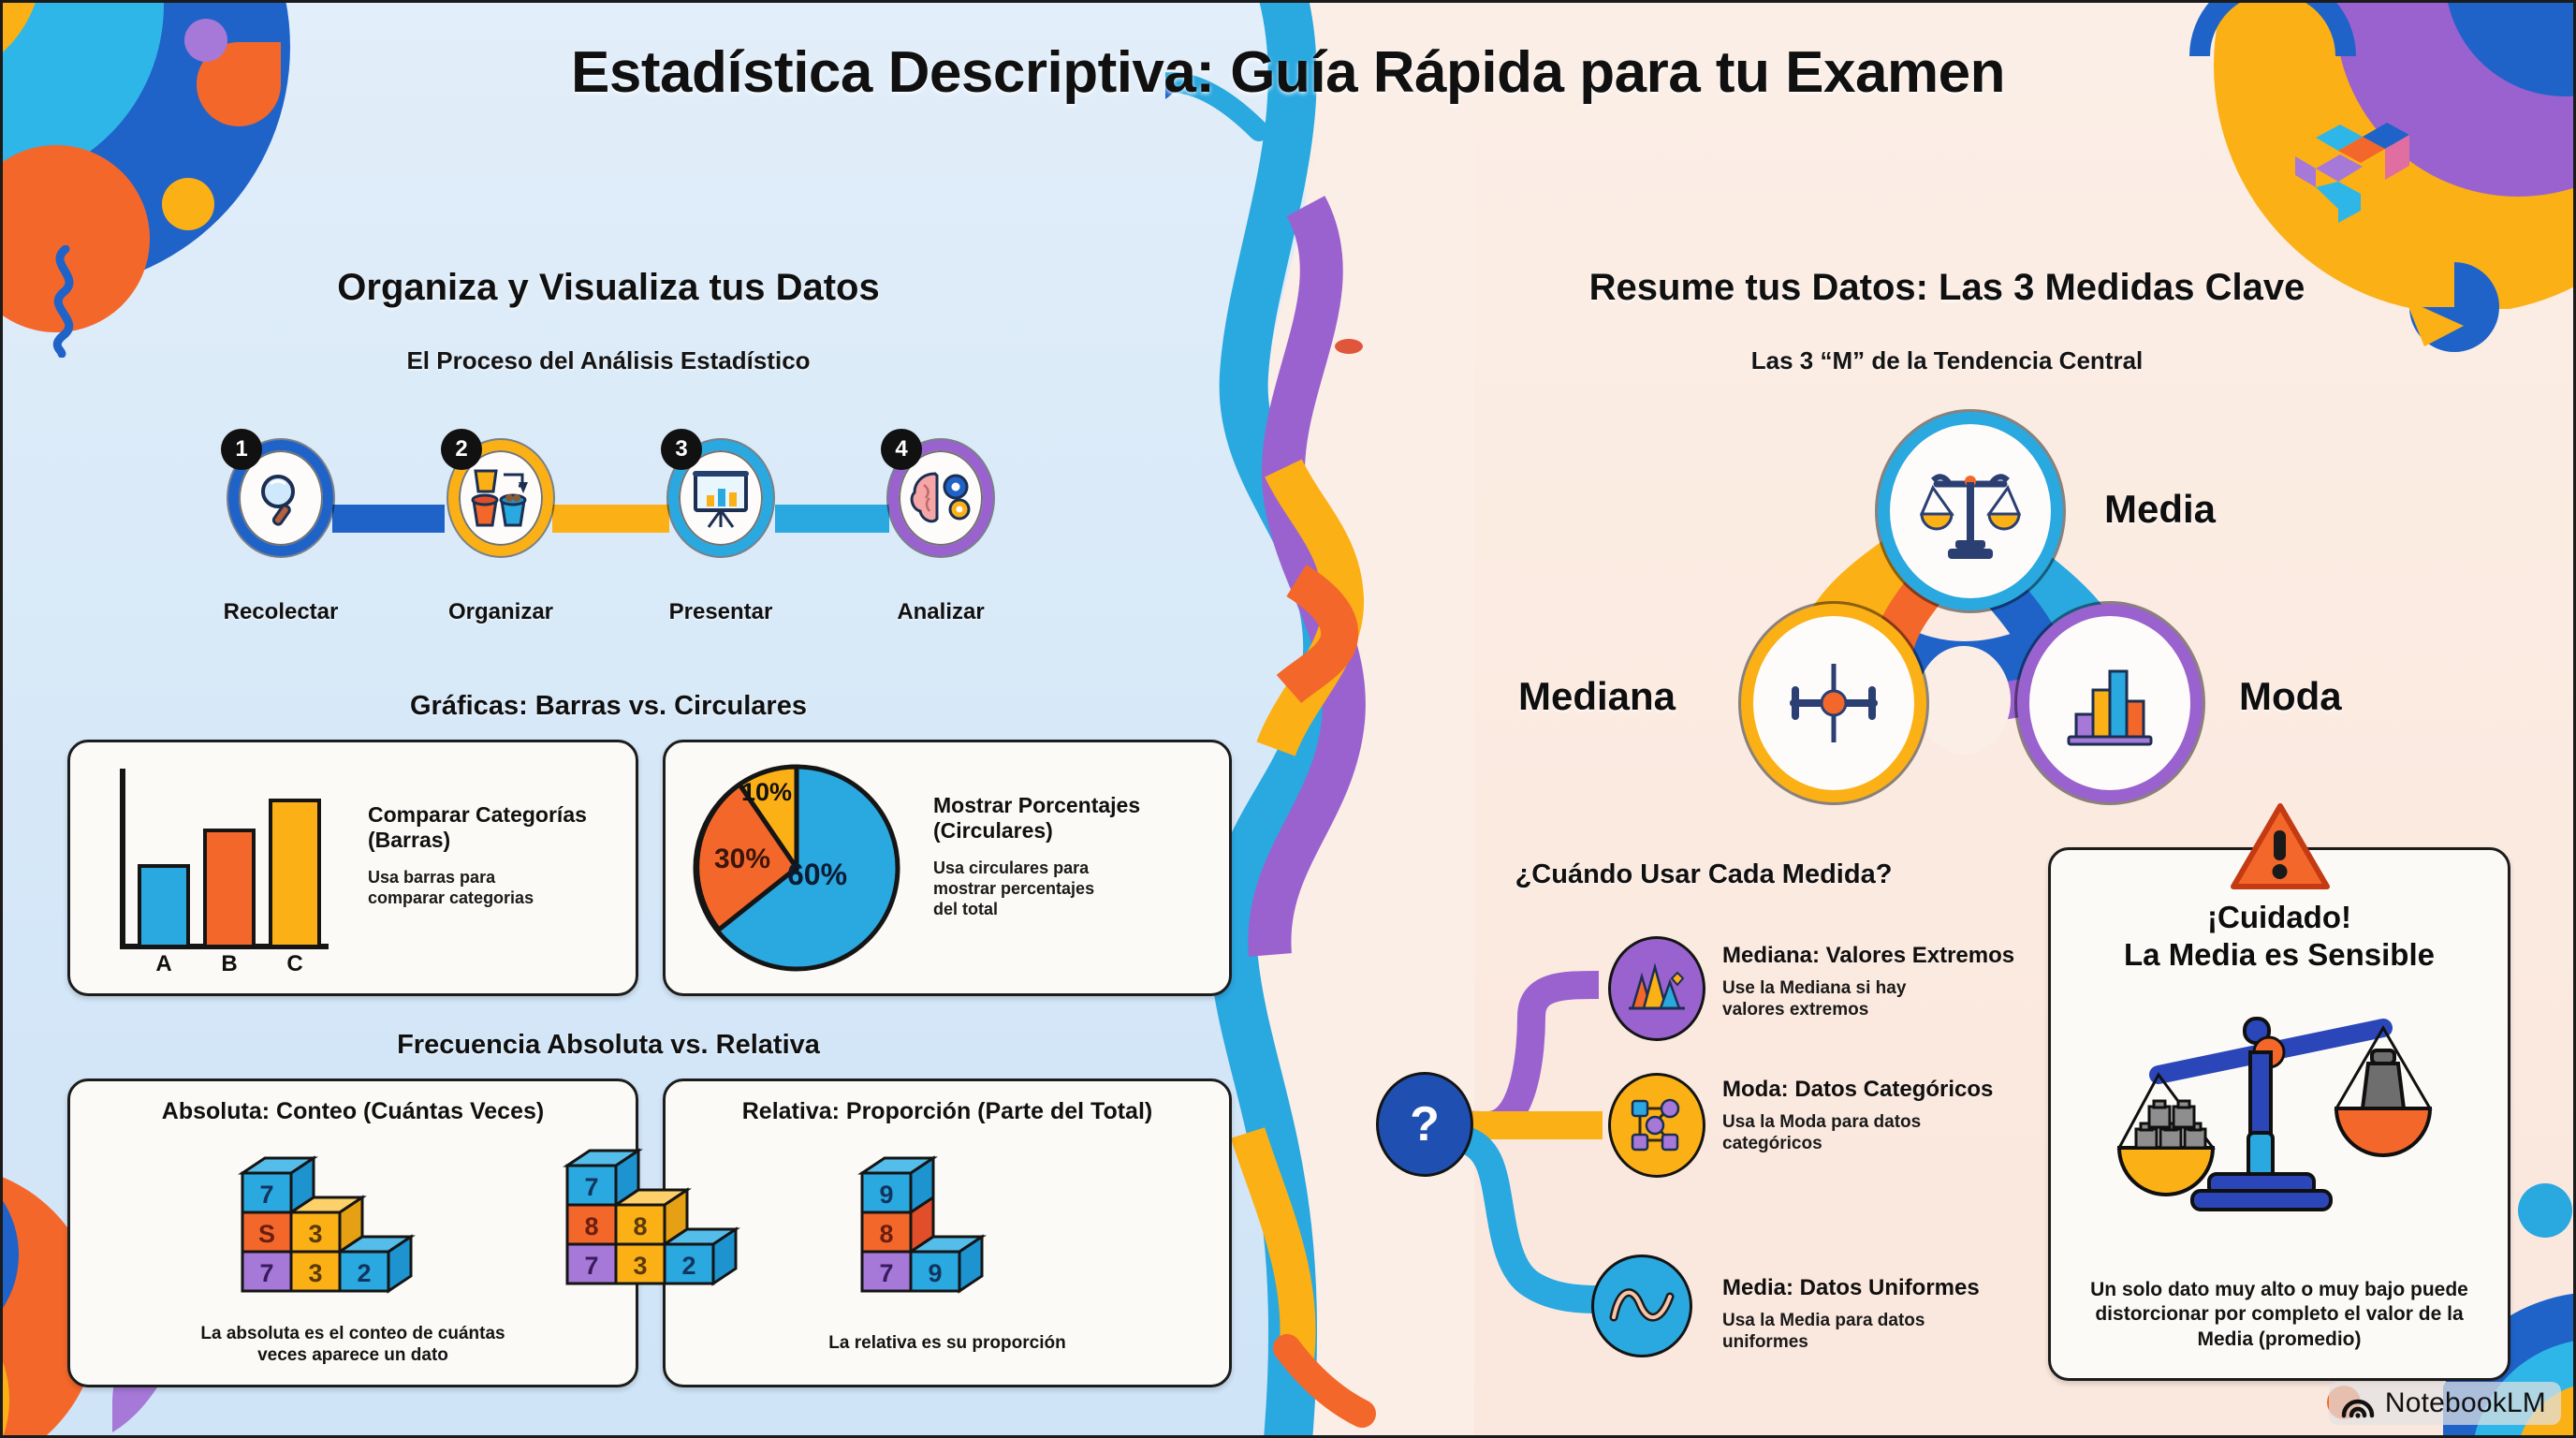  Describe the element at coordinates (2465, 1402) in the screenshot. I see `notebooklm-label: NotebookLM` at that location.